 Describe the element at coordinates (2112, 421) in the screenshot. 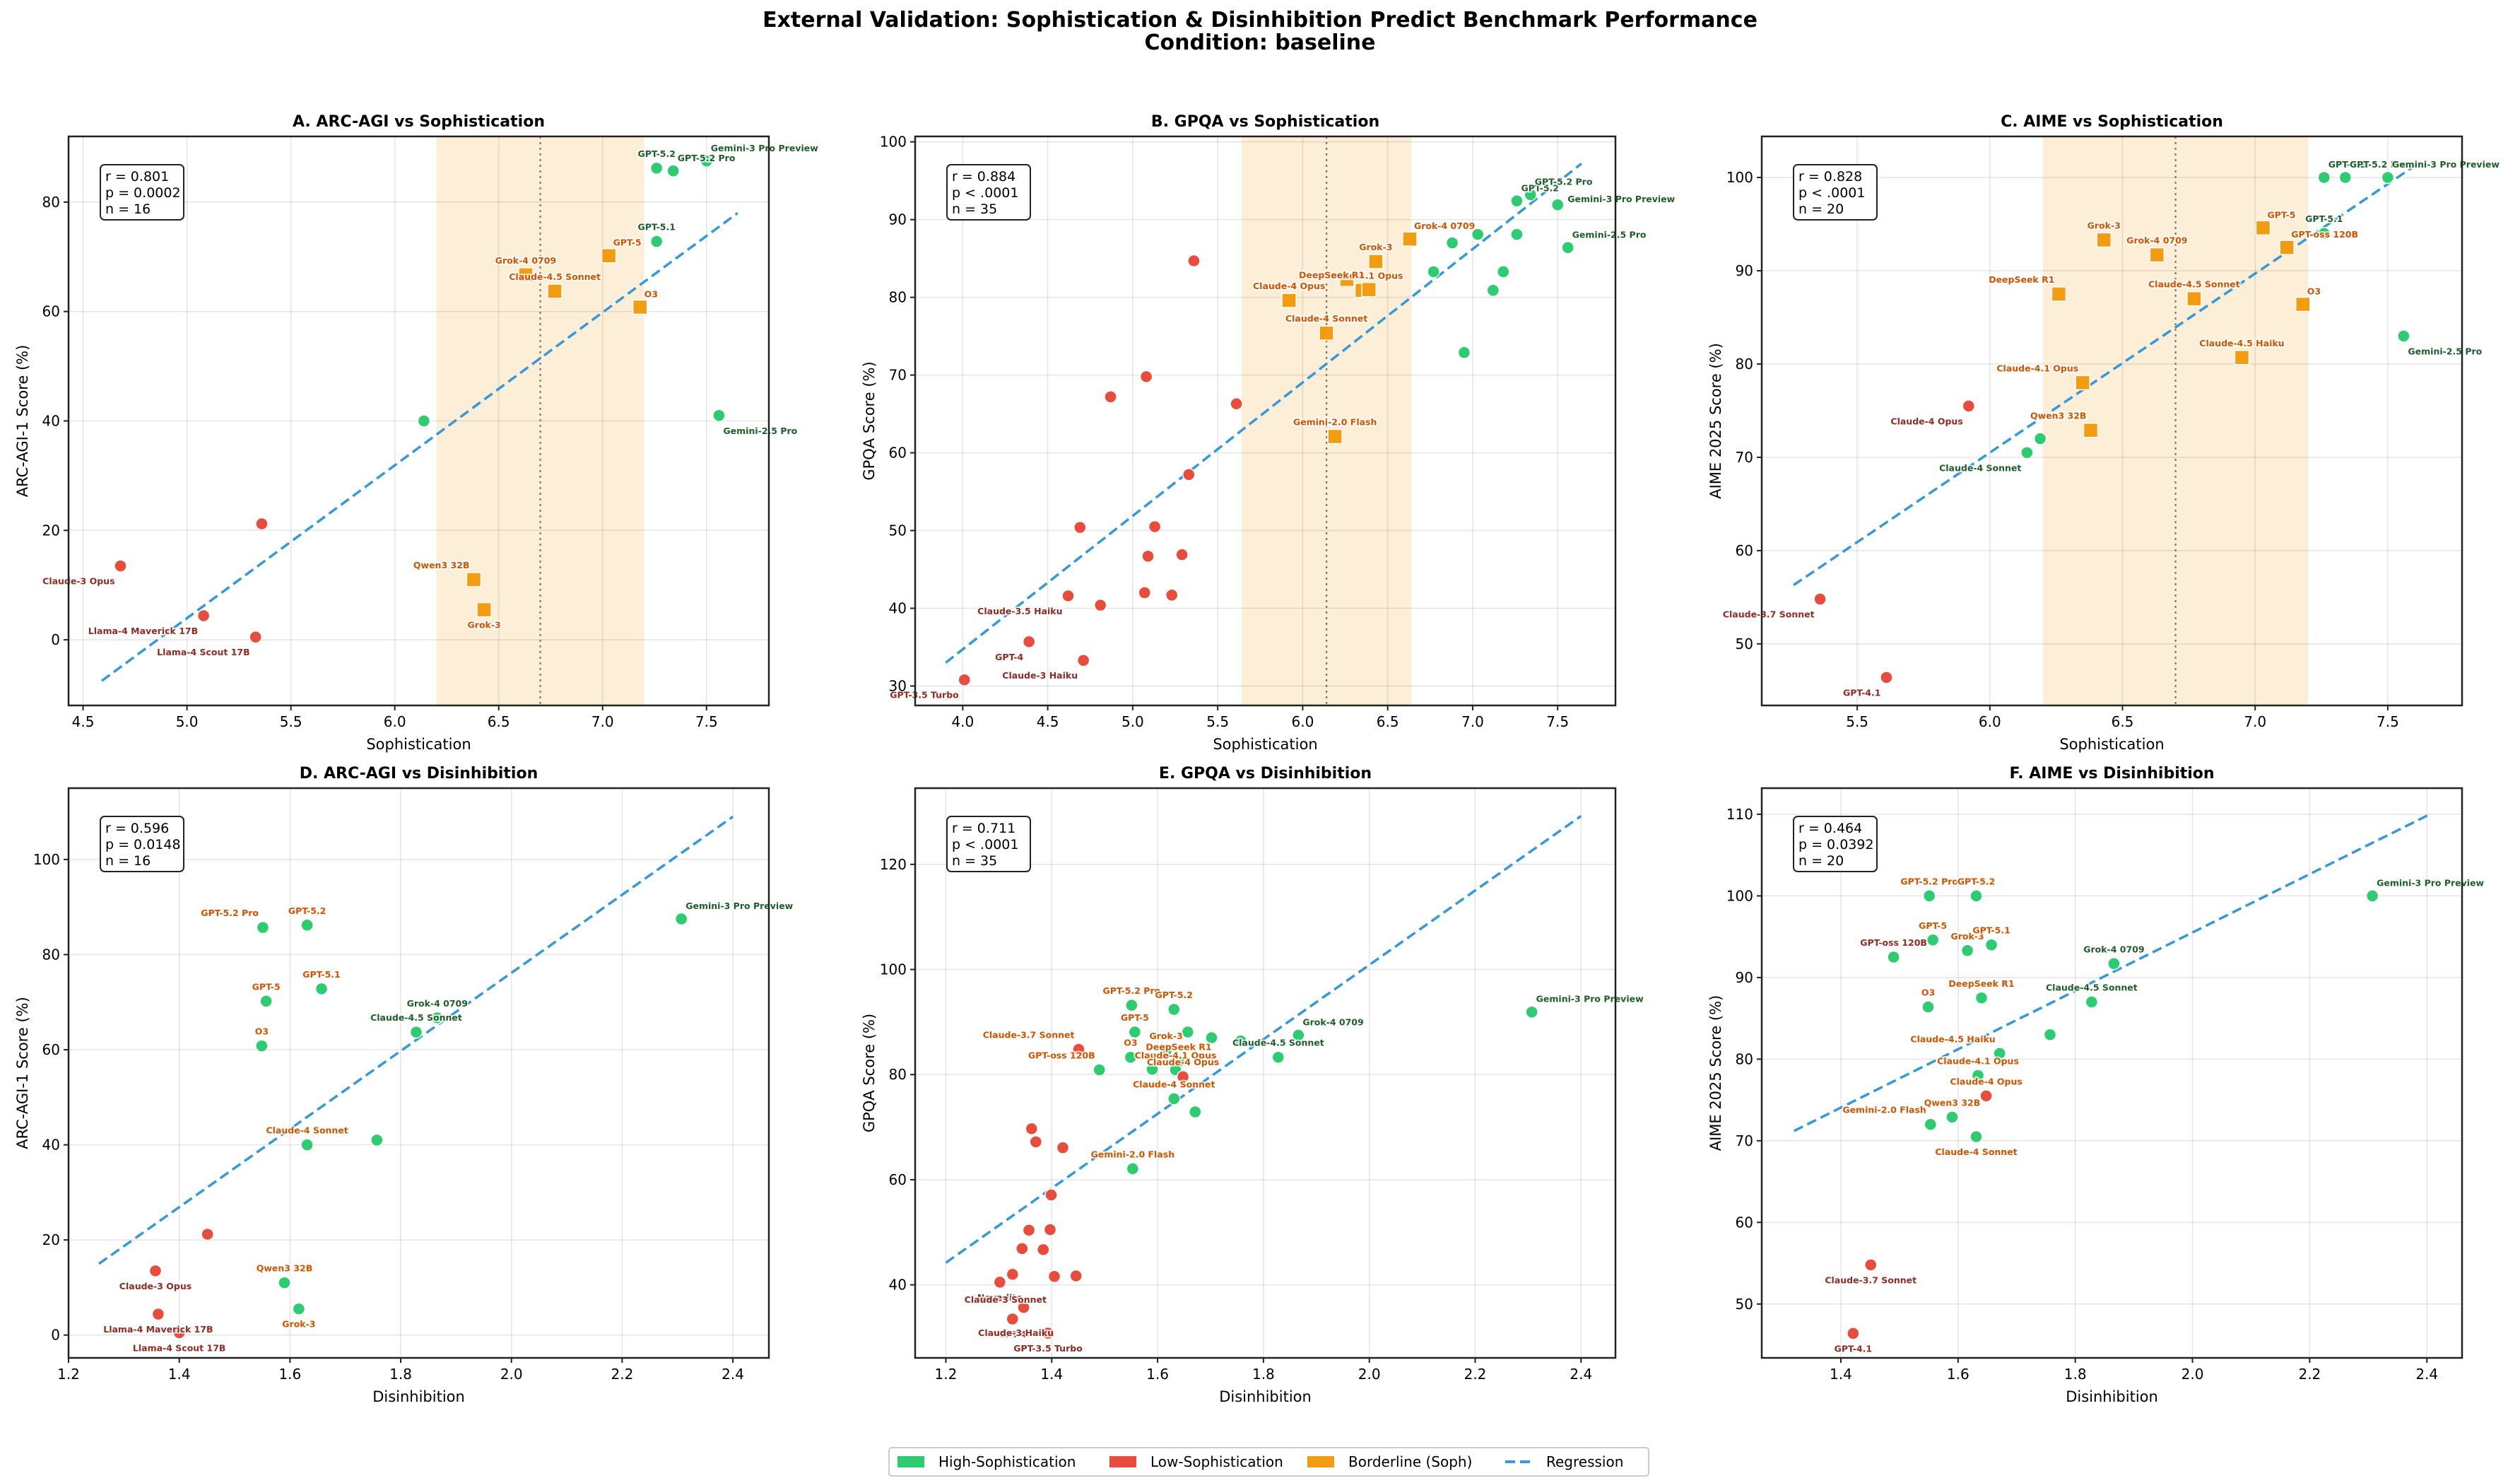

I see `plot-area` at that location.